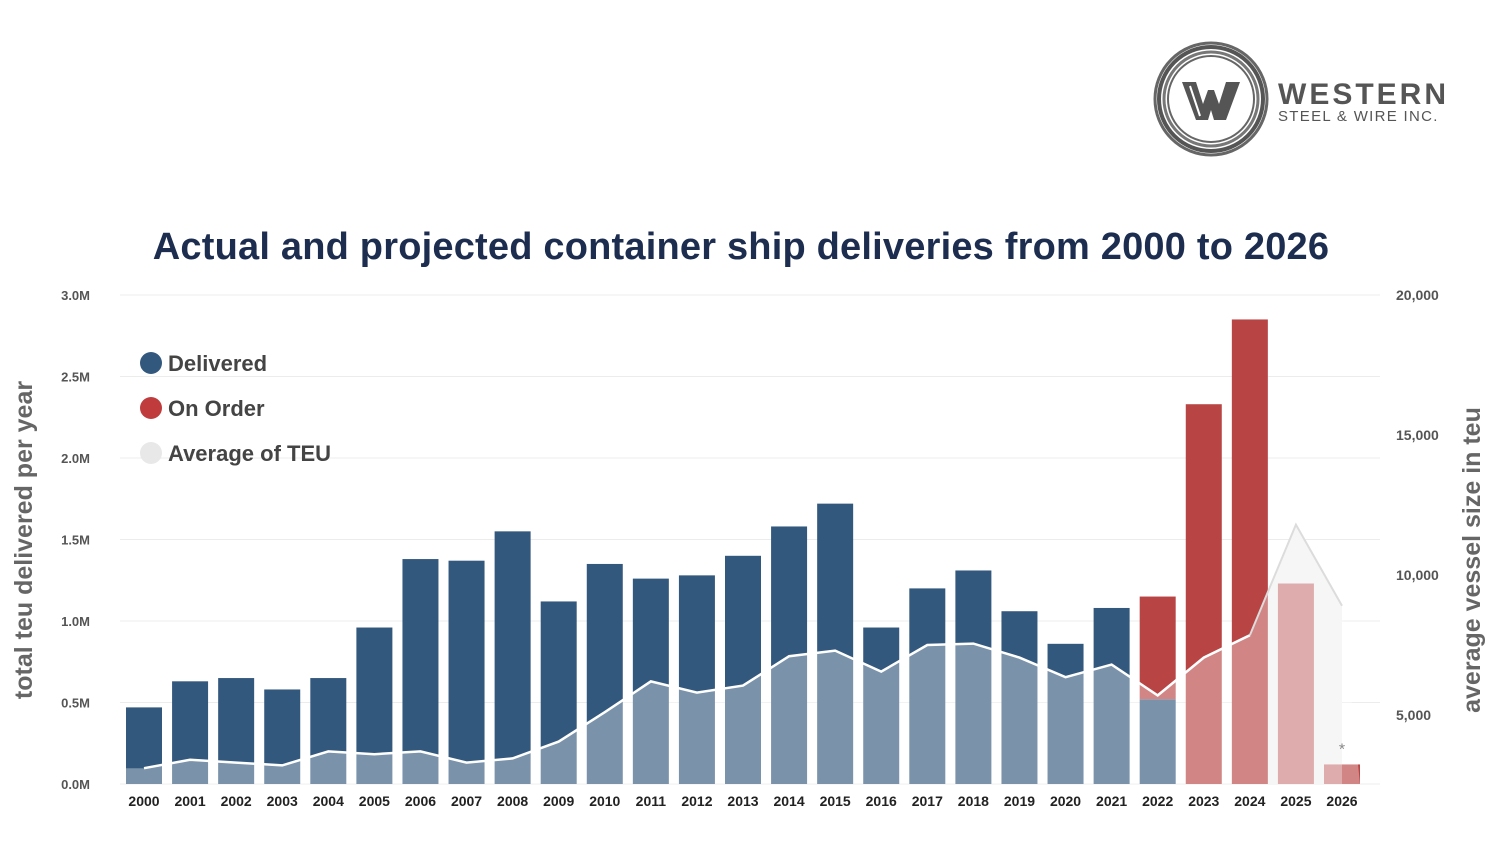 The width and height of the screenshot is (1500, 845). Describe the element at coordinates (1065, 801) in the screenshot. I see `x-tick-label: 2020` at that location.